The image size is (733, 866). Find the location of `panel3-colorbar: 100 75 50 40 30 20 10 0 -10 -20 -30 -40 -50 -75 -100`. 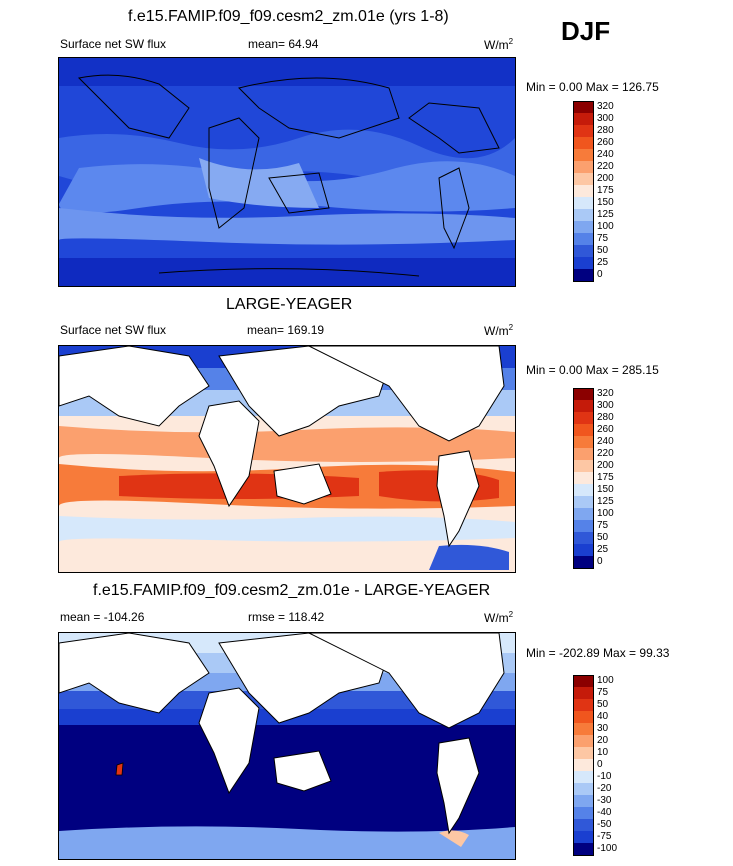

panel3-colorbar: 100 75 50 40 30 20 10 0 -10 -20 -30 -40 -50 -75 -100 is located at coordinates (603, 765).